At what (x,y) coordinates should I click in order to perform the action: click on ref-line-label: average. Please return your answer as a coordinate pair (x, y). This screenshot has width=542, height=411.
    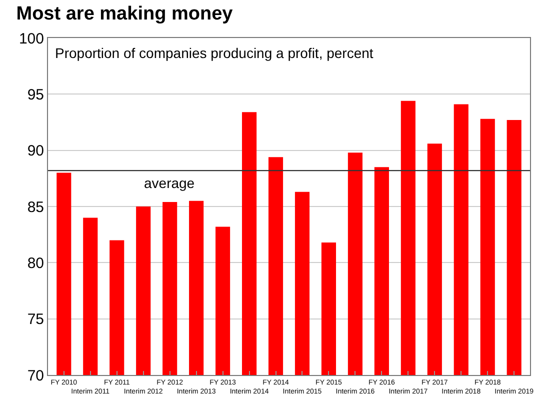
    Looking at the image, I should click on (169, 183).